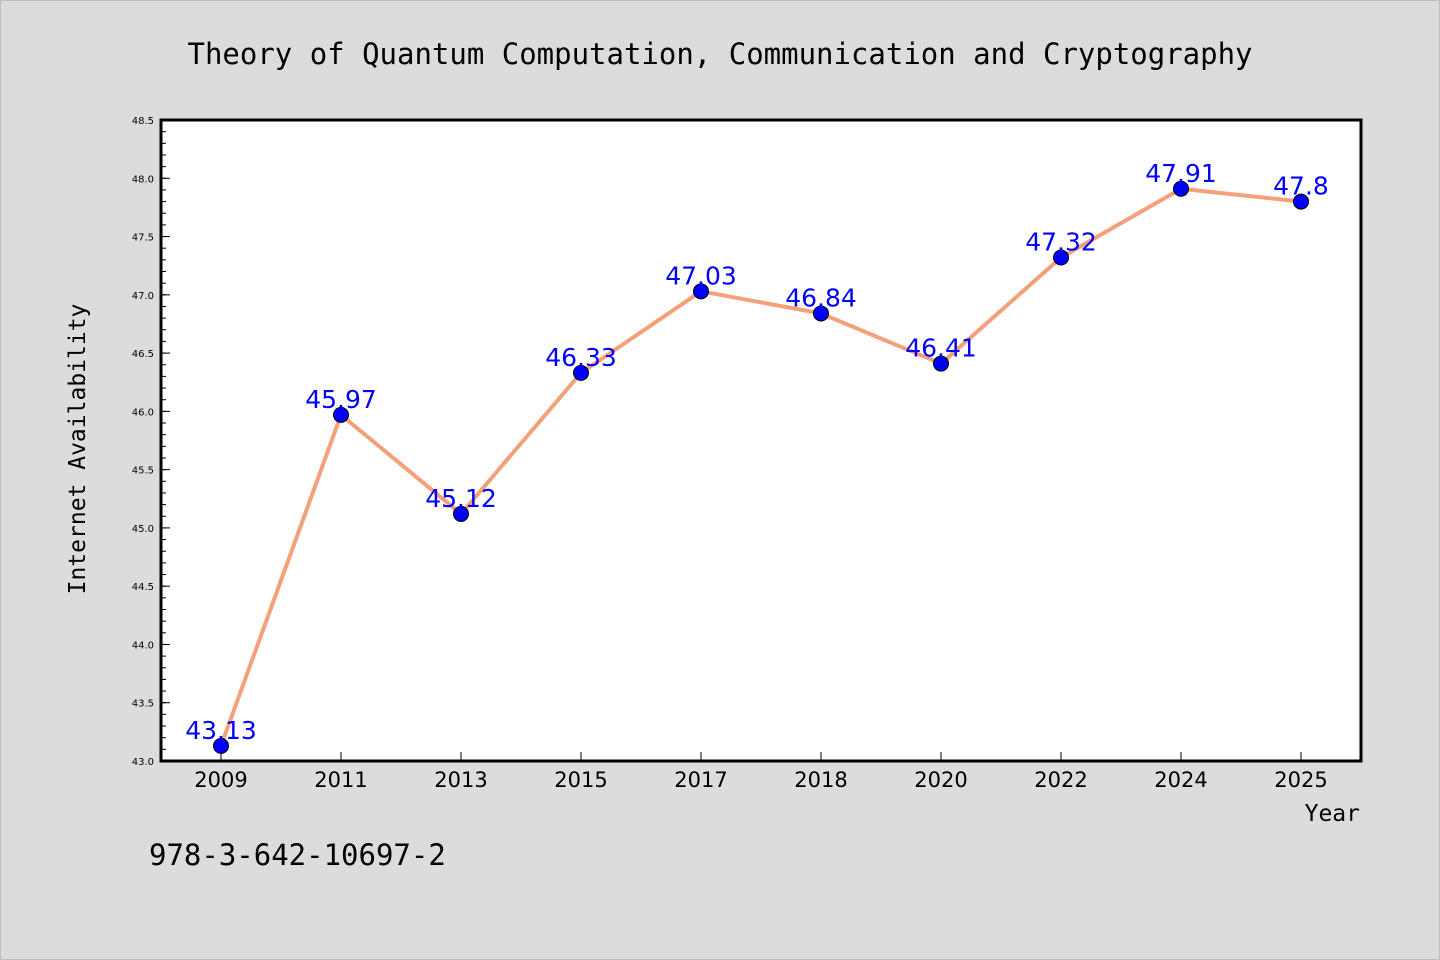 The width and height of the screenshot is (1440, 960). Describe the element at coordinates (143, 471) in the screenshot. I see `y-tick-label: 45.5` at that location.